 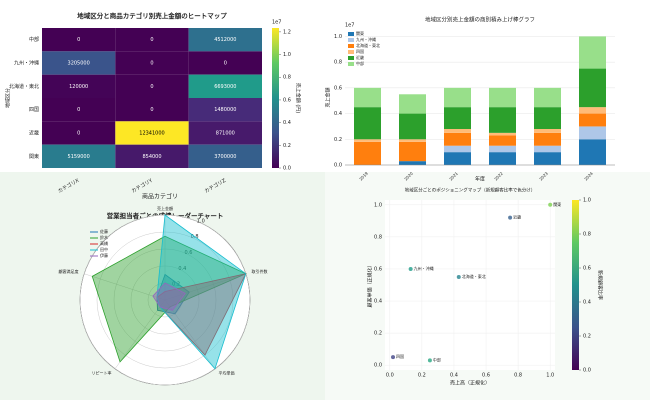 I want to click on y-tick-label: 0.2, so click(x=378, y=334).